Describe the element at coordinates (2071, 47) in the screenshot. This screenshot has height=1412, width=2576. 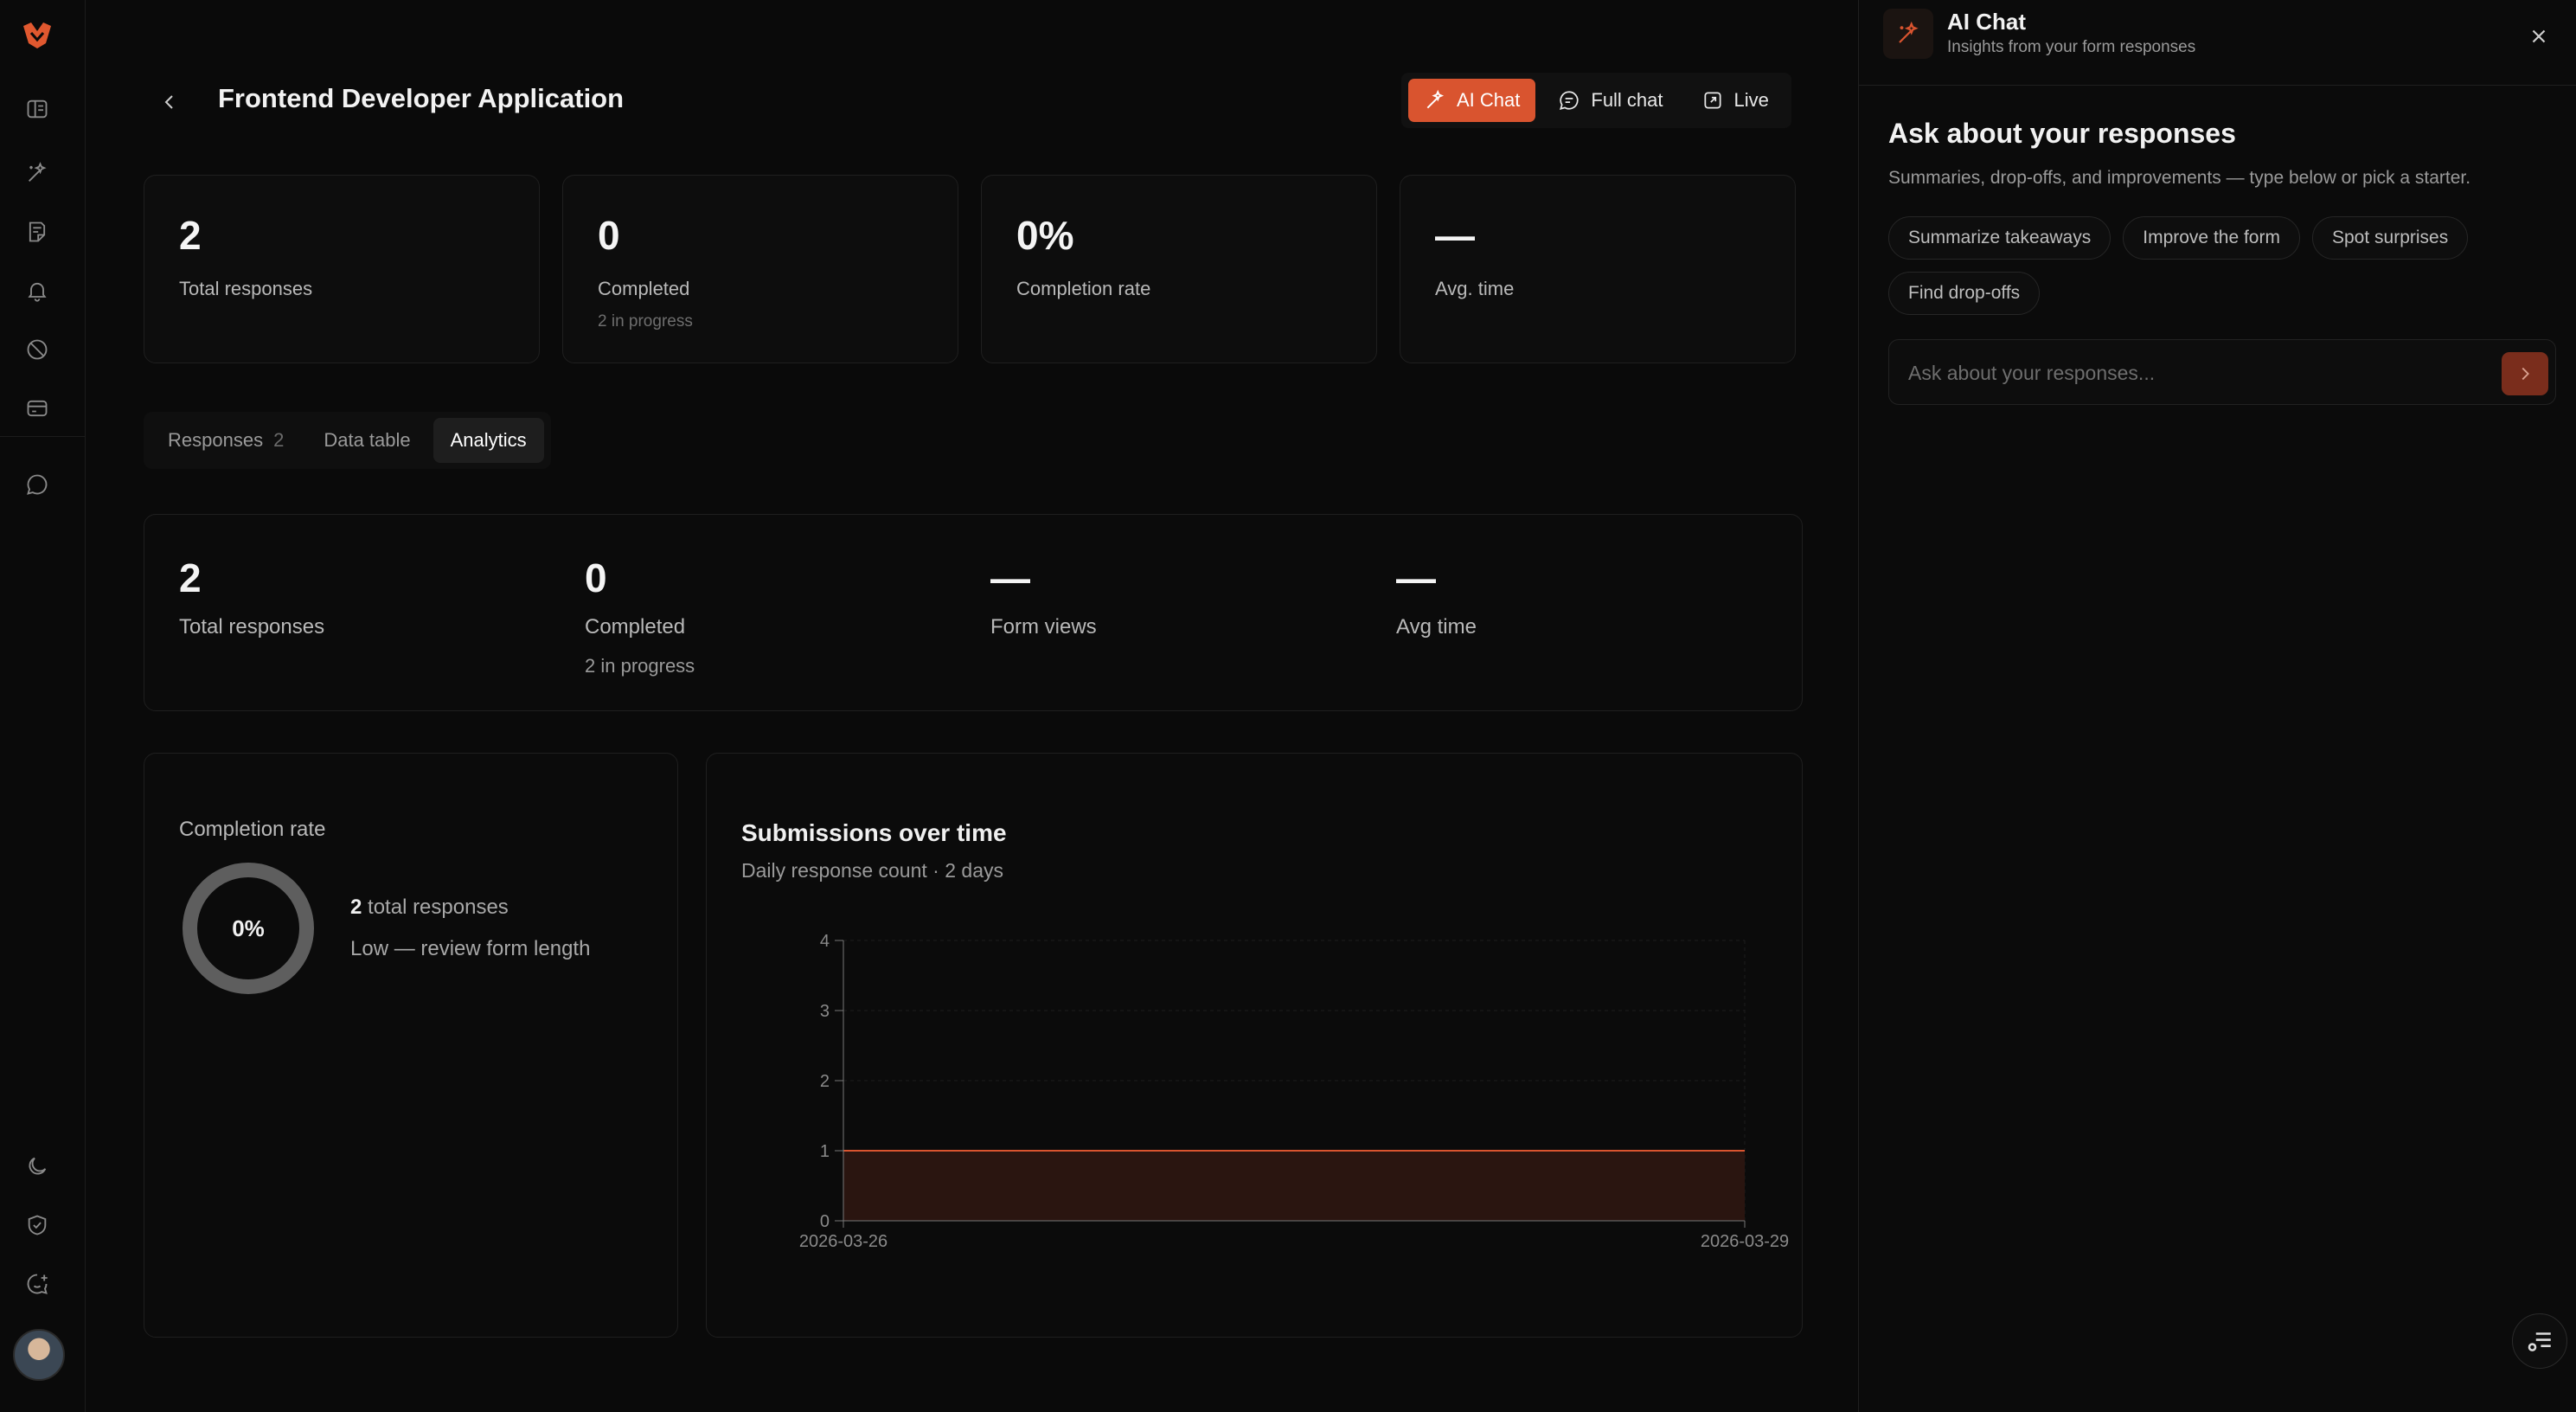
I see `ai-panel-subtitle: Insights from your form responses` at that location.